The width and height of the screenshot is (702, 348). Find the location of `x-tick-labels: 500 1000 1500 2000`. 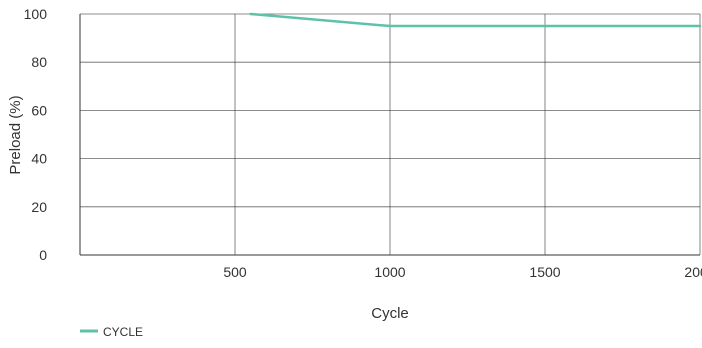

x-tick-labels: 500 1000 1500 2000 is located at coordinates (462, 272).